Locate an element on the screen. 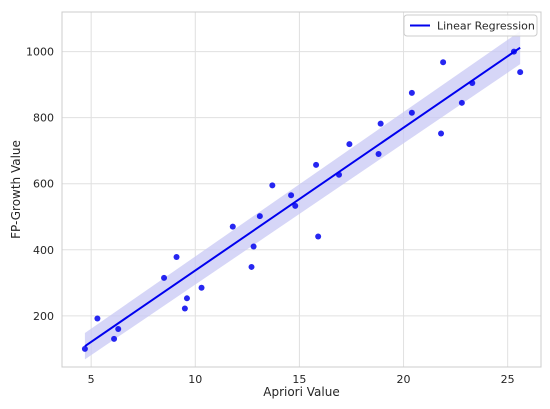  legend-box is located at coordinates (470, 25).